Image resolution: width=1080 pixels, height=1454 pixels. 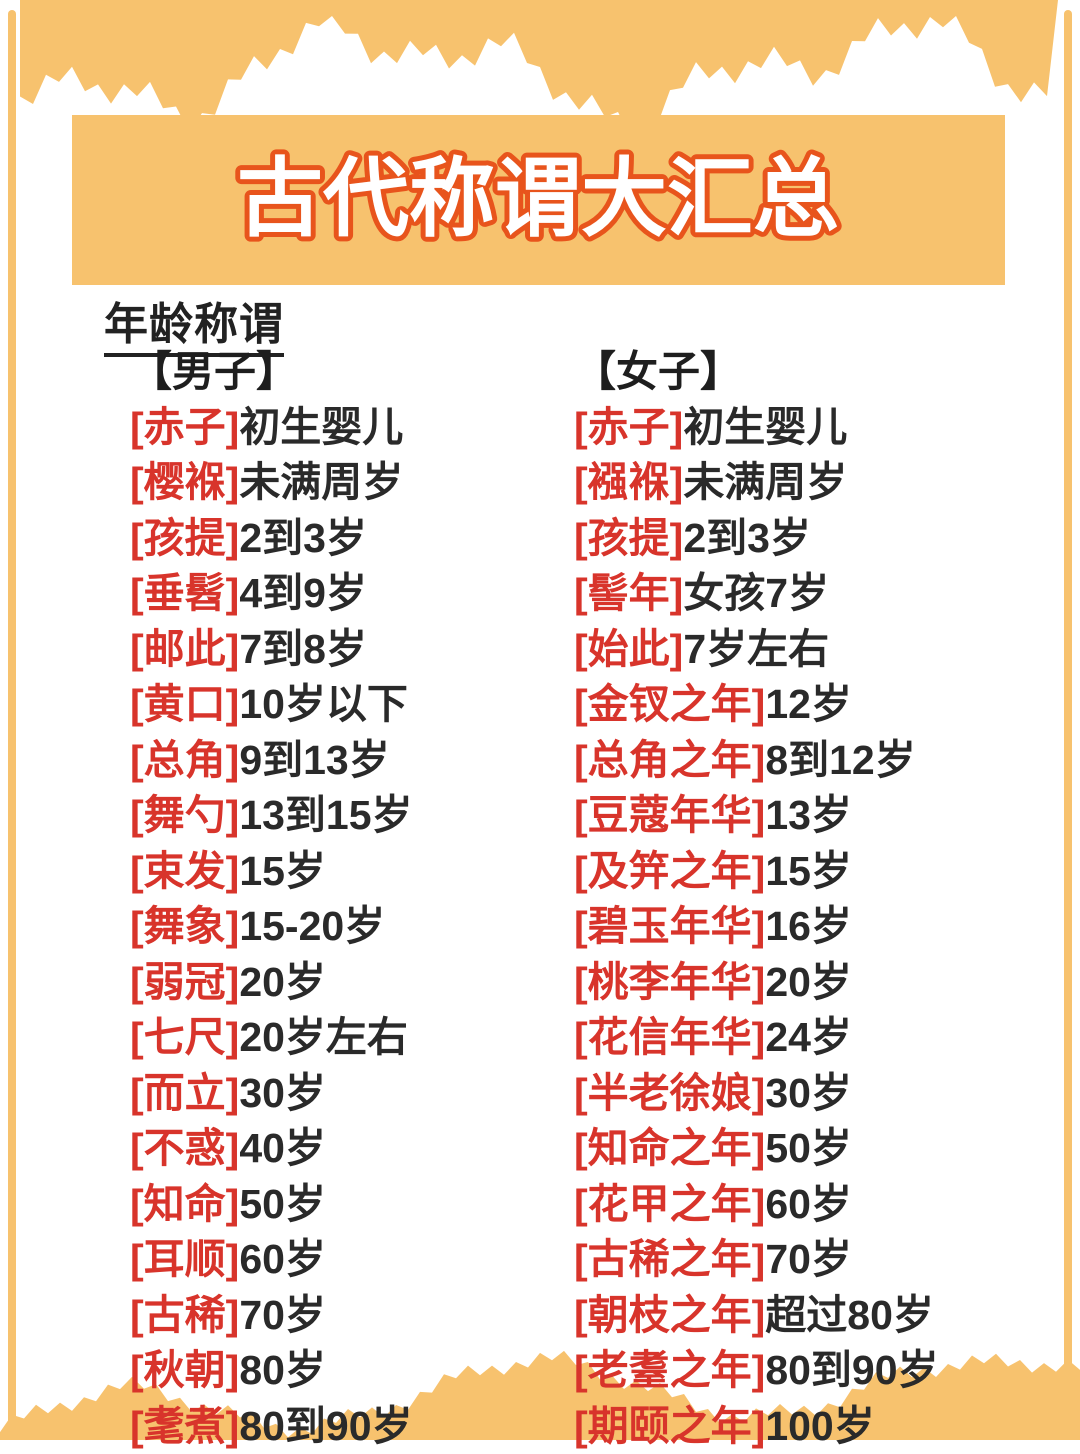 I want to click on term-label: [知命], so click(x=184, y=1204).